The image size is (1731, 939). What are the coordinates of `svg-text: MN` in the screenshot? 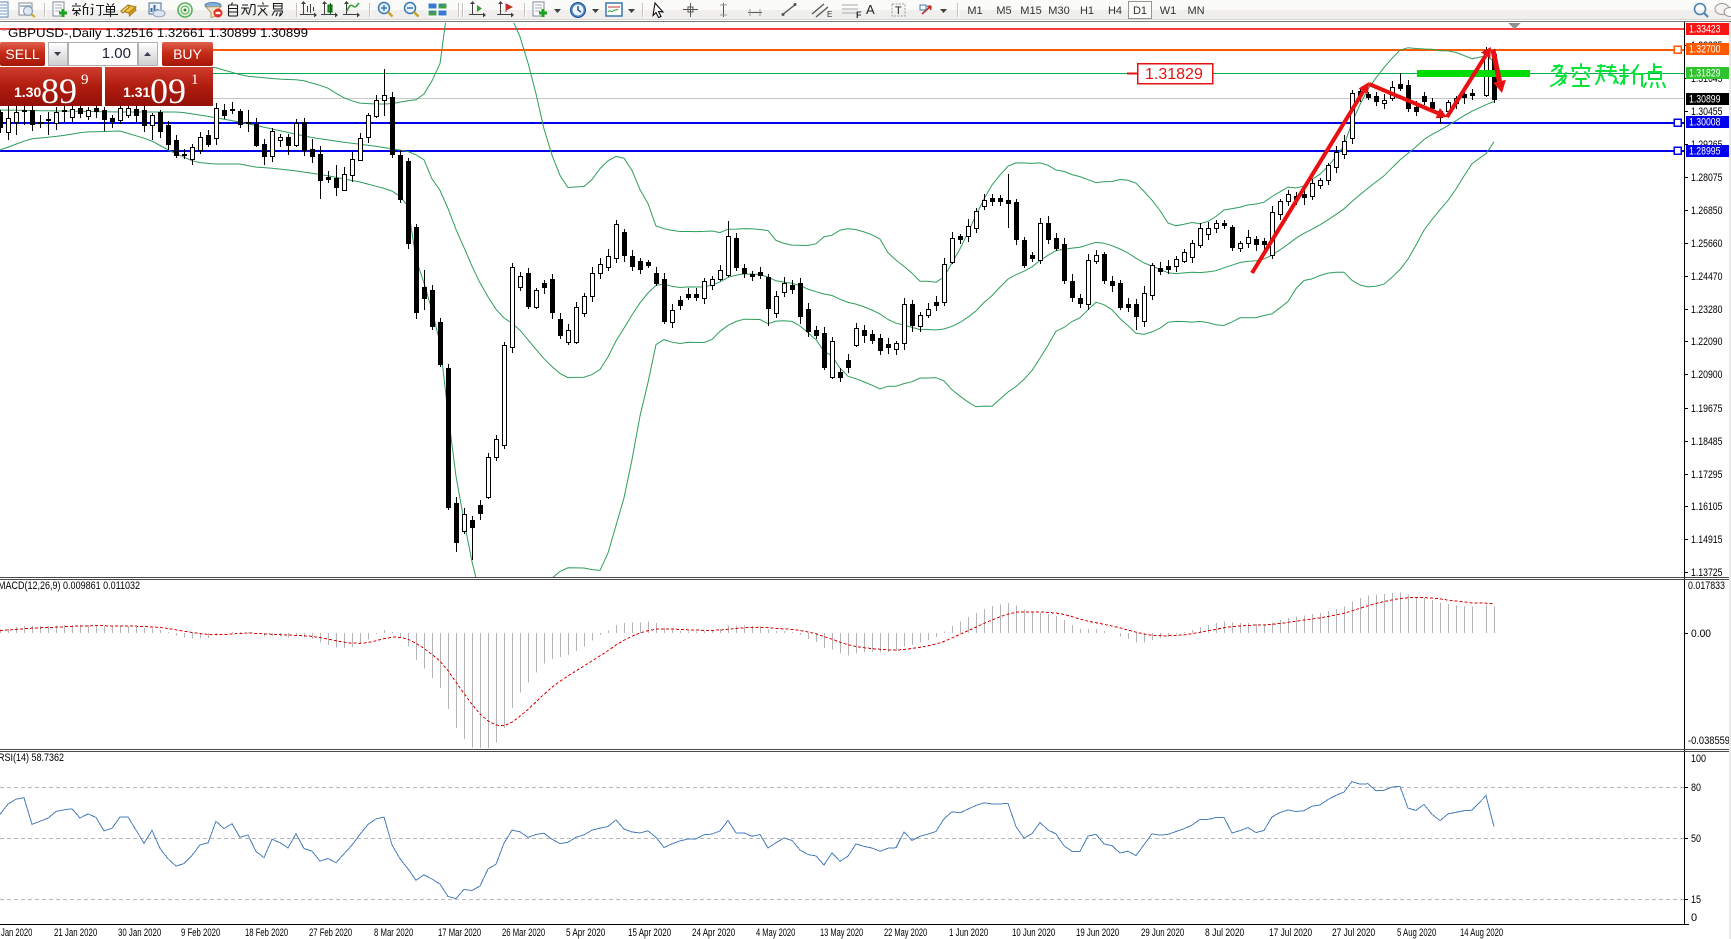 It's located at (1195, 11).